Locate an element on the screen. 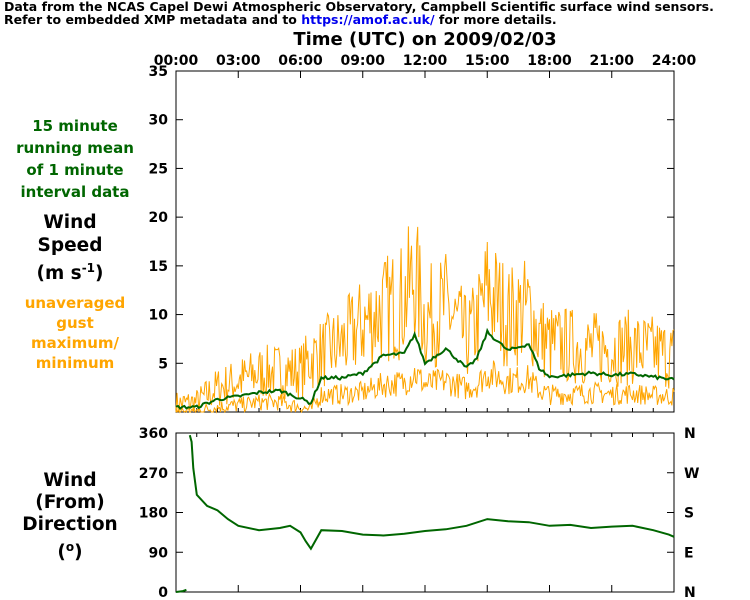  mean-note-line: of 1 minute is located at coordinates (75, 170).